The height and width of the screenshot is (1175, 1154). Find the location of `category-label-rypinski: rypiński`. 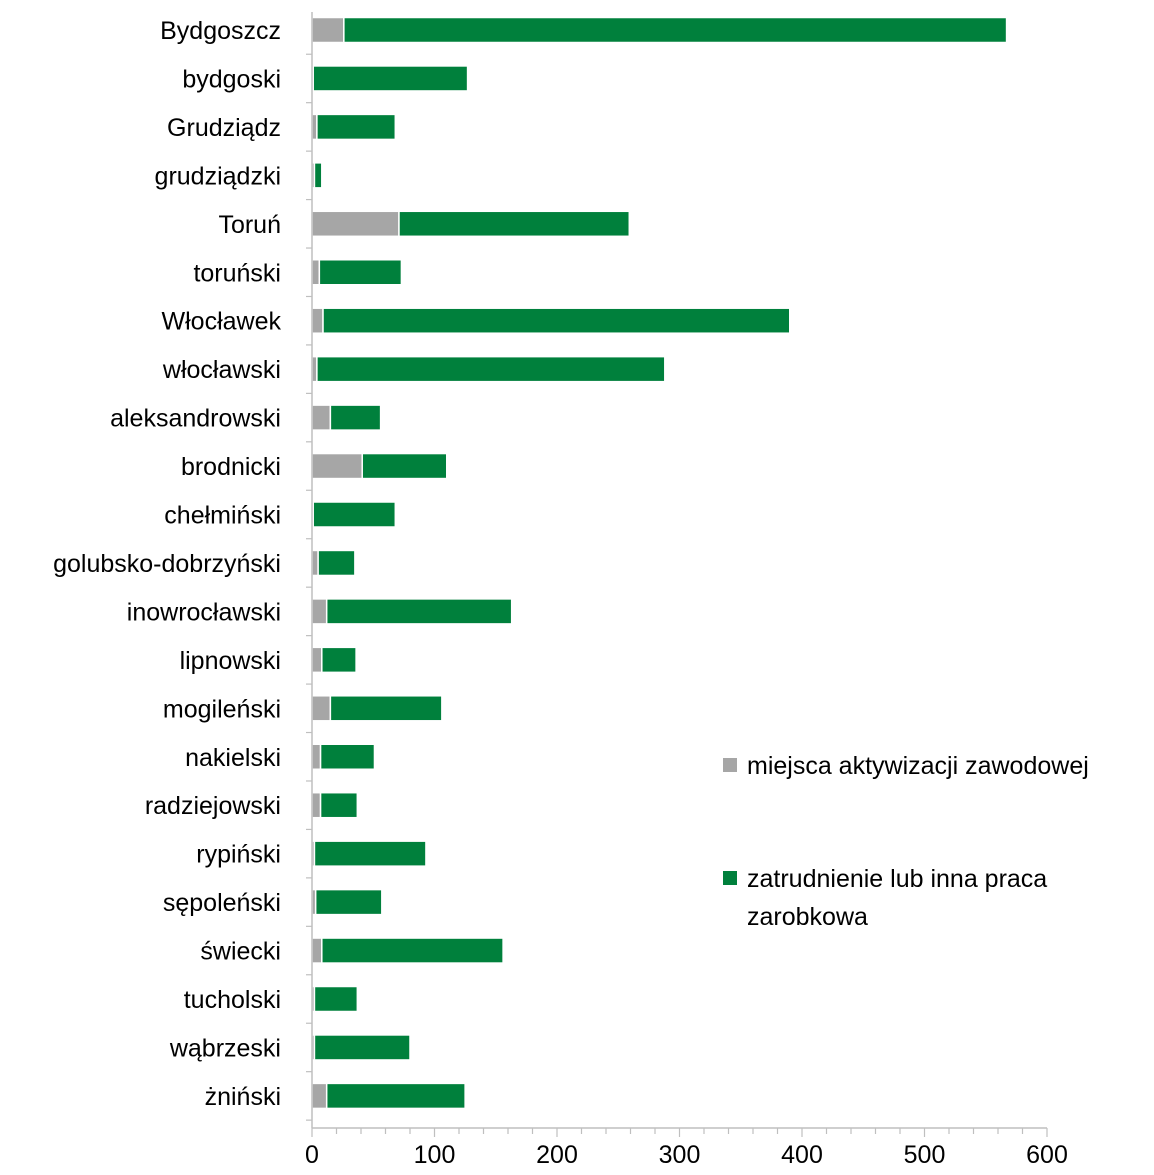

category-label-rypinski: rypiński is located at coordinates (238, 855).